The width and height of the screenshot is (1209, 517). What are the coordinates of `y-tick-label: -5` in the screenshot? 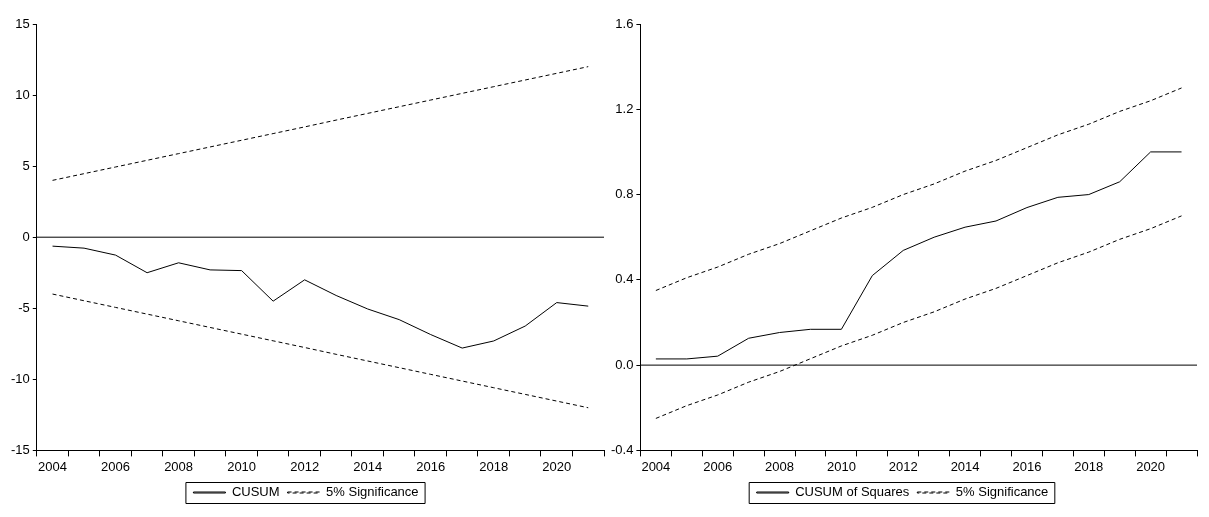 It's located at (24, 307).